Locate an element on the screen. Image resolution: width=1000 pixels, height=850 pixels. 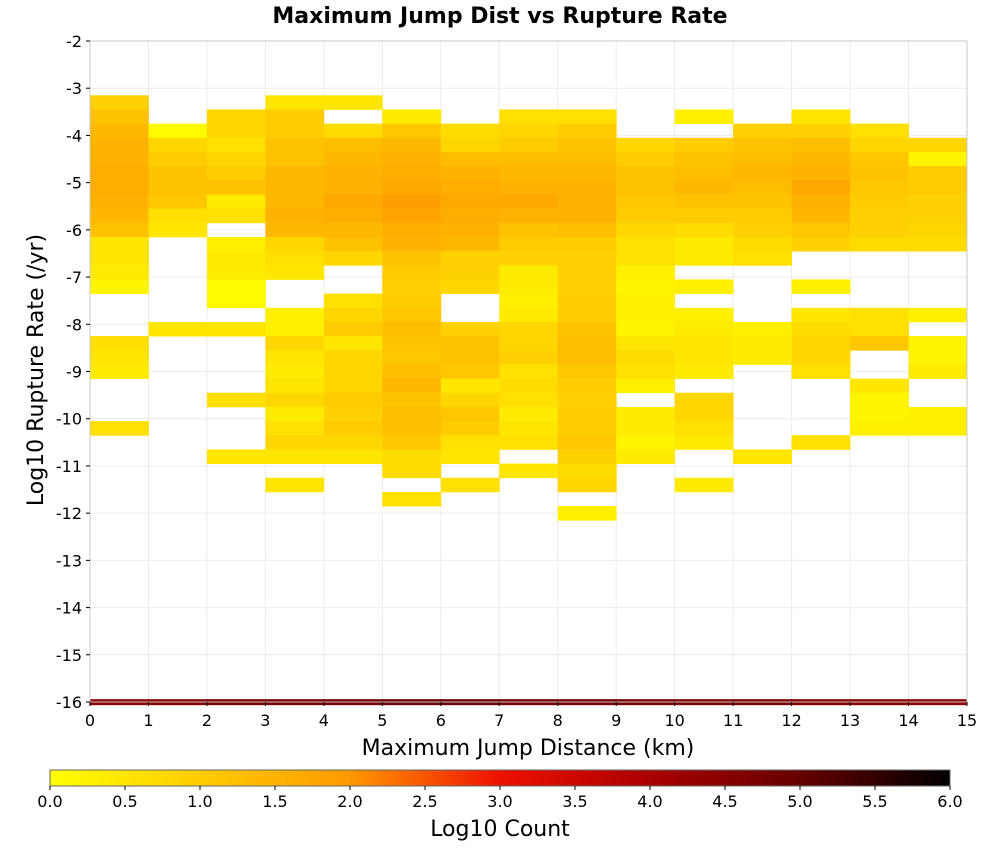
x-tick-label: 0 is located at coordinates (90, 720).